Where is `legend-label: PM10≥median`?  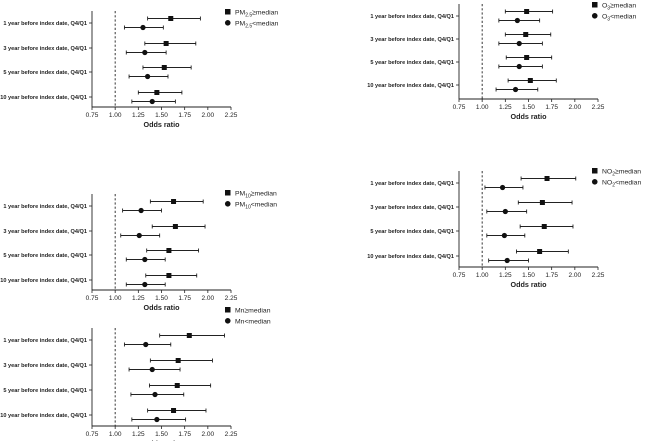
legend-label: PM10≥median is located at coordinates (256, 195).